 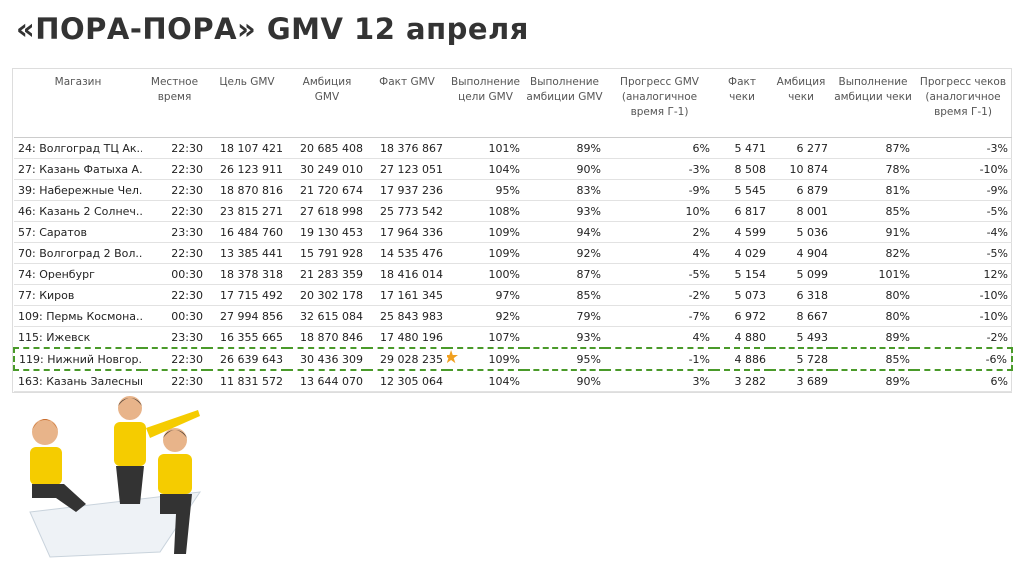 What do you see at coordinates (327, 316) in the screenshot?
I see `table-cell: 32 615 084` at bounding box center [327, 316].